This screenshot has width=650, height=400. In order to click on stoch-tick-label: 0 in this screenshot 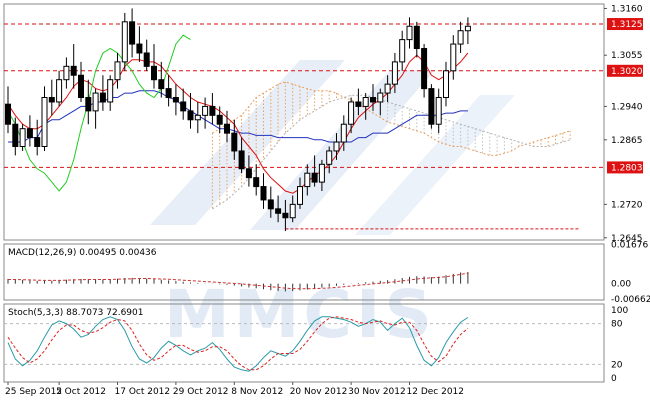, I will do `click(614, 379)`.